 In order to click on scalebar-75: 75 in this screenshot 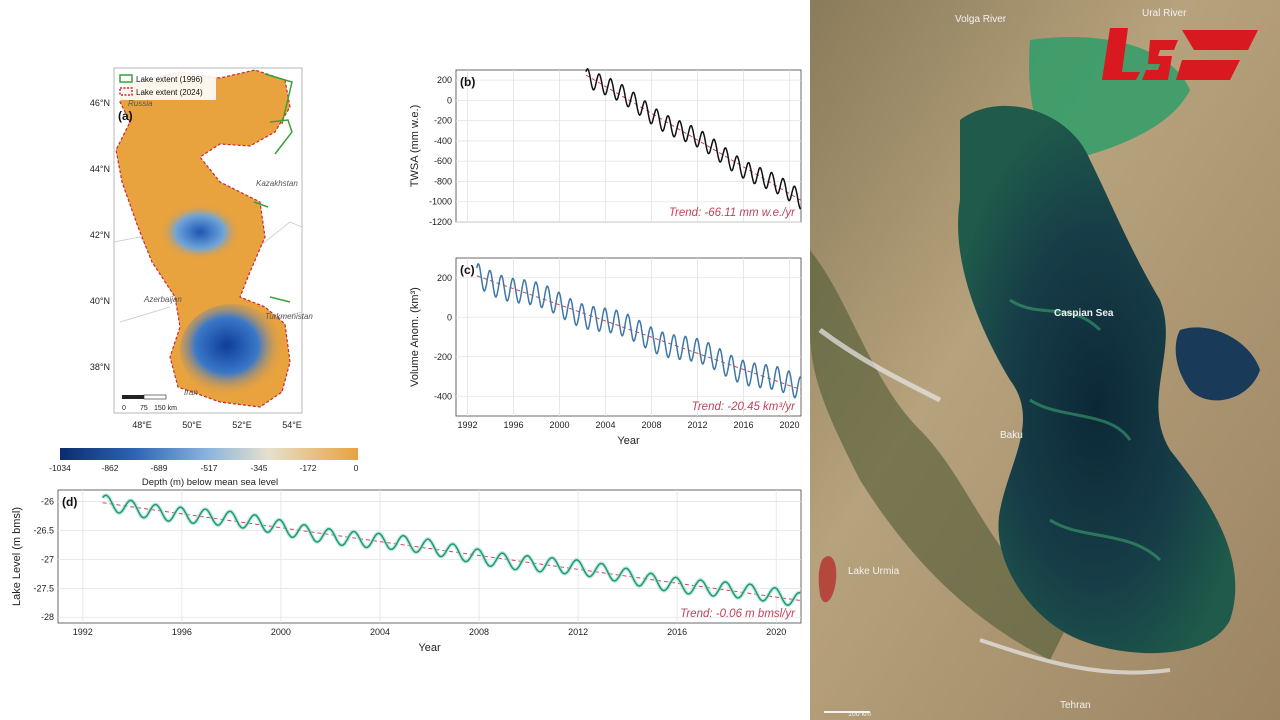, I will do `click(144, 408)`.